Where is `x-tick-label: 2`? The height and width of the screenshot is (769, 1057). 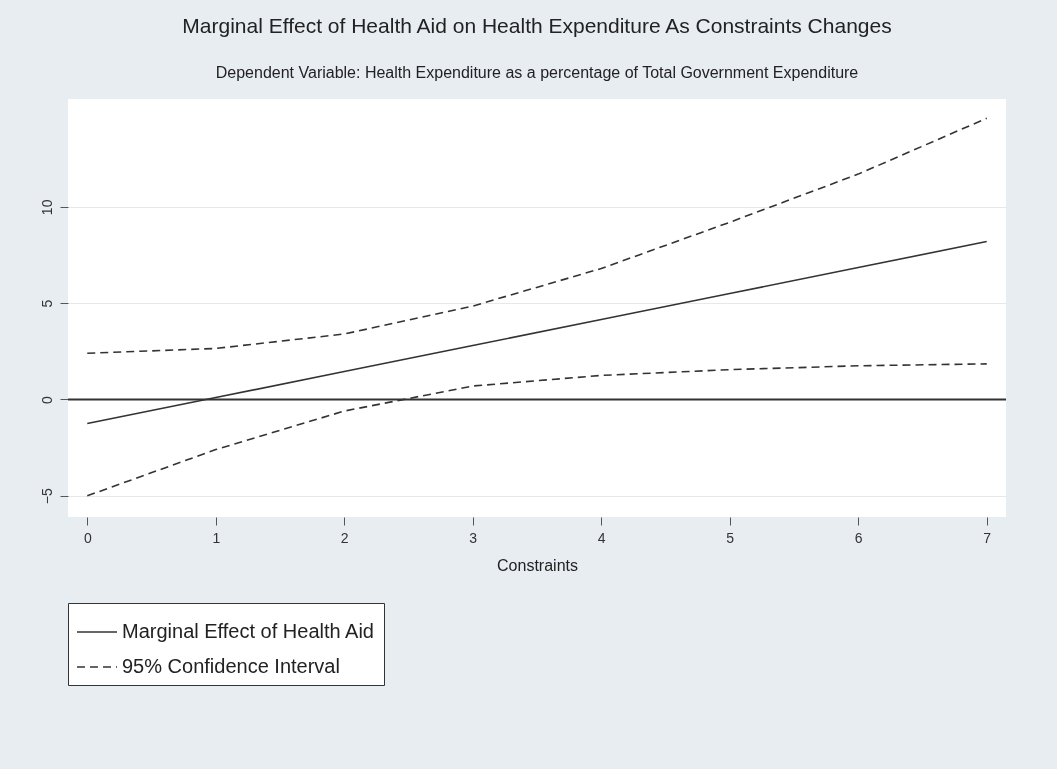
x-tick-label: 2 is located at coordinates (344, 537).